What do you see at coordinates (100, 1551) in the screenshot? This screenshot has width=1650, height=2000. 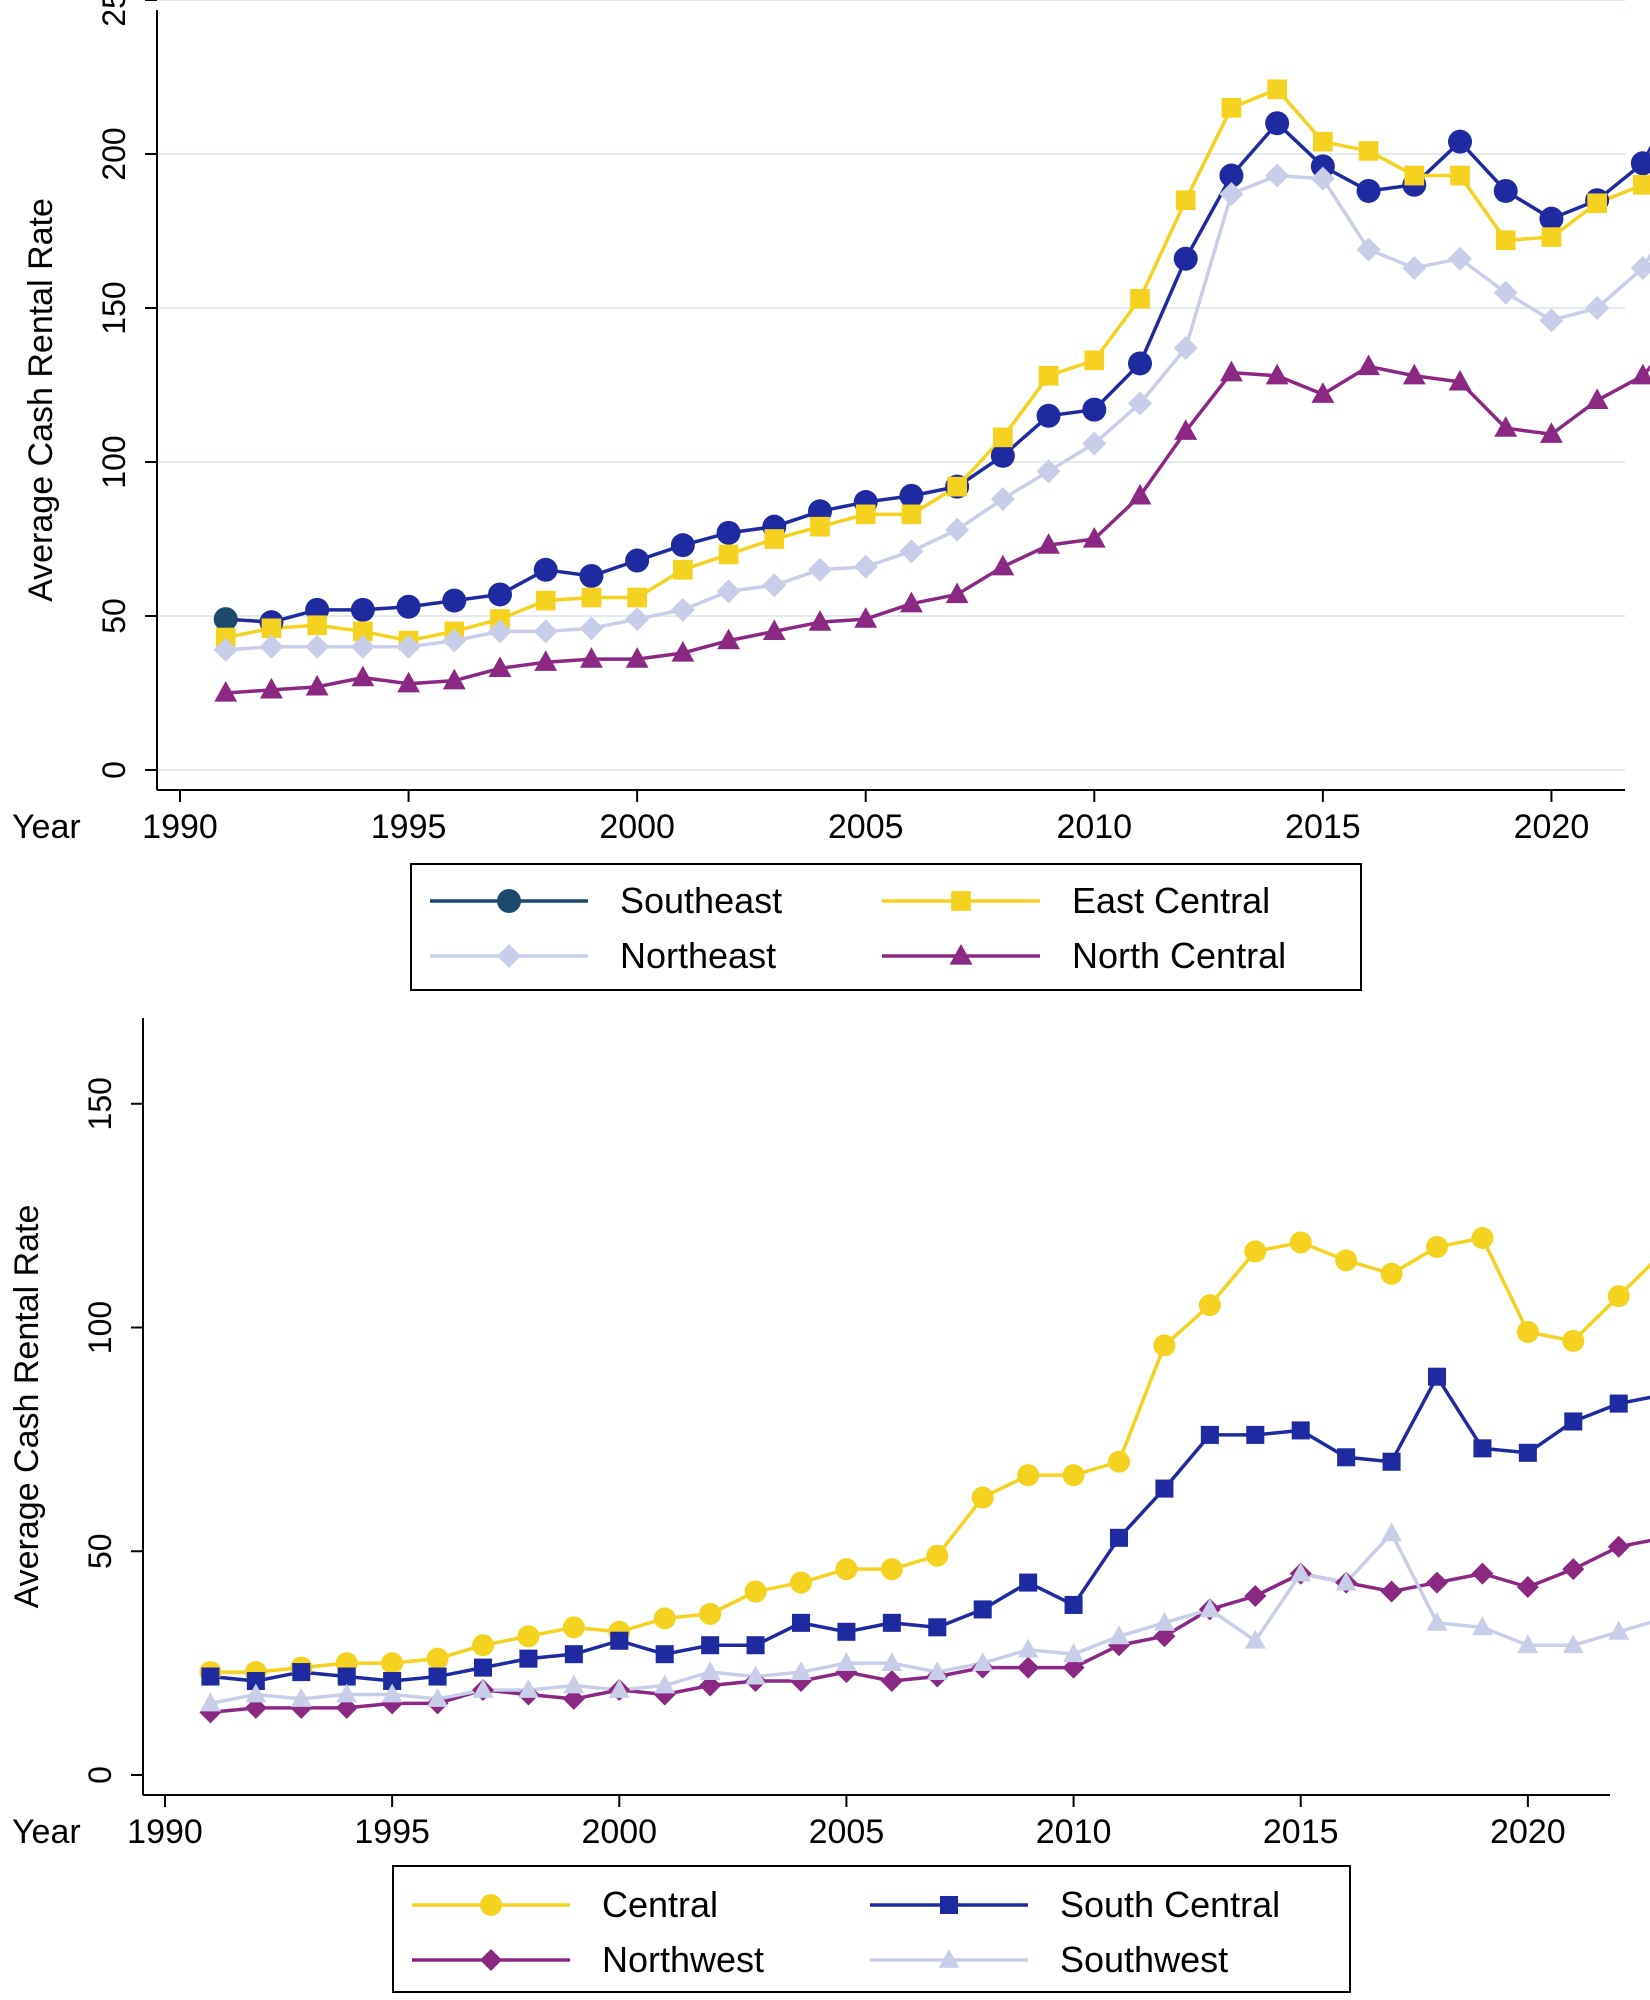 I see `y-tick-label: 50` at bounding box center [100, 1551].